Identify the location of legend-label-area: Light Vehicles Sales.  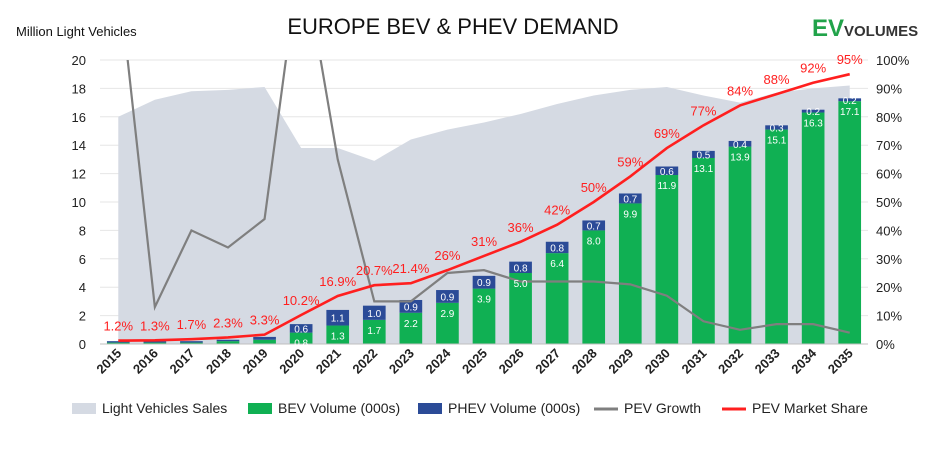
(164, 408).